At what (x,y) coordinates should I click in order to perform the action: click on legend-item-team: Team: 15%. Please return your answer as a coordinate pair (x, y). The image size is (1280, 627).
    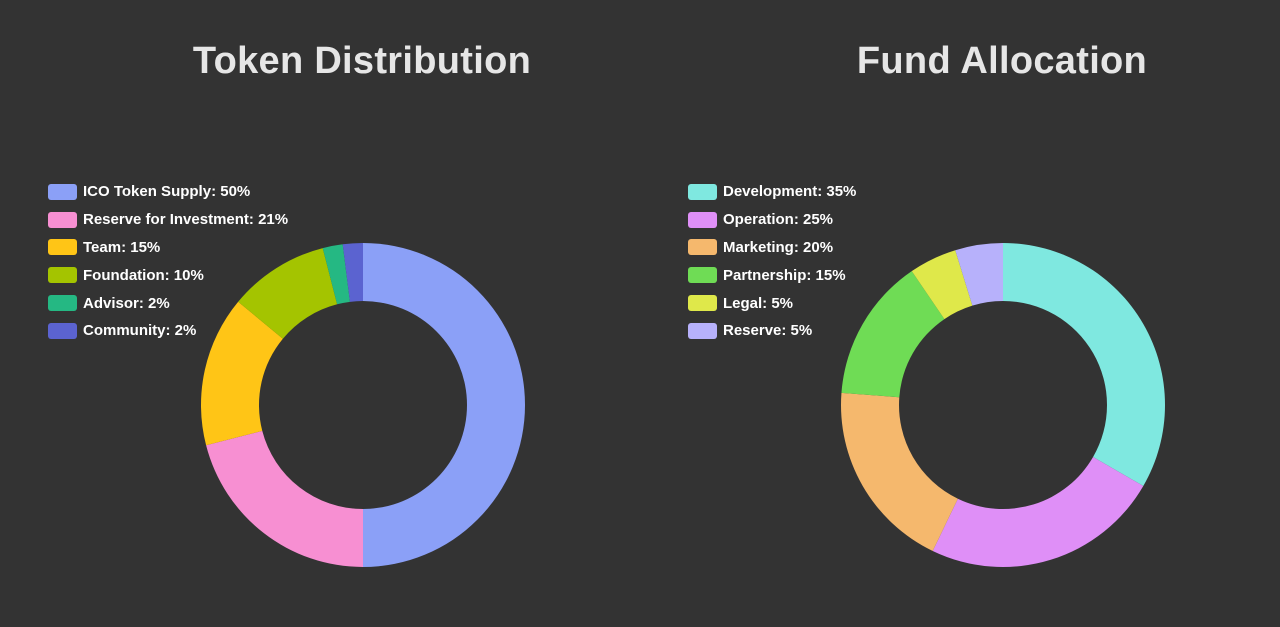
    Looking at the image, I should click on (168, 248).